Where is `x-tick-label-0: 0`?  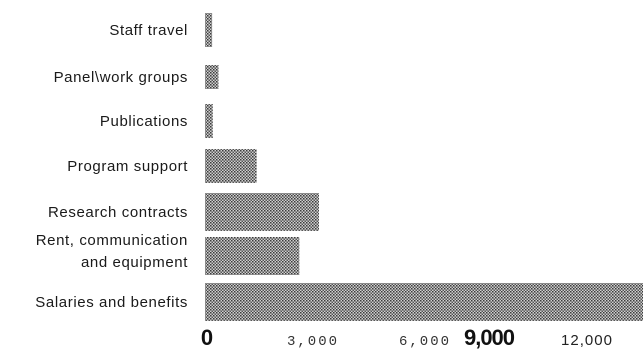
x-tick-label-0: 0 is located at coordinates (207, 337).